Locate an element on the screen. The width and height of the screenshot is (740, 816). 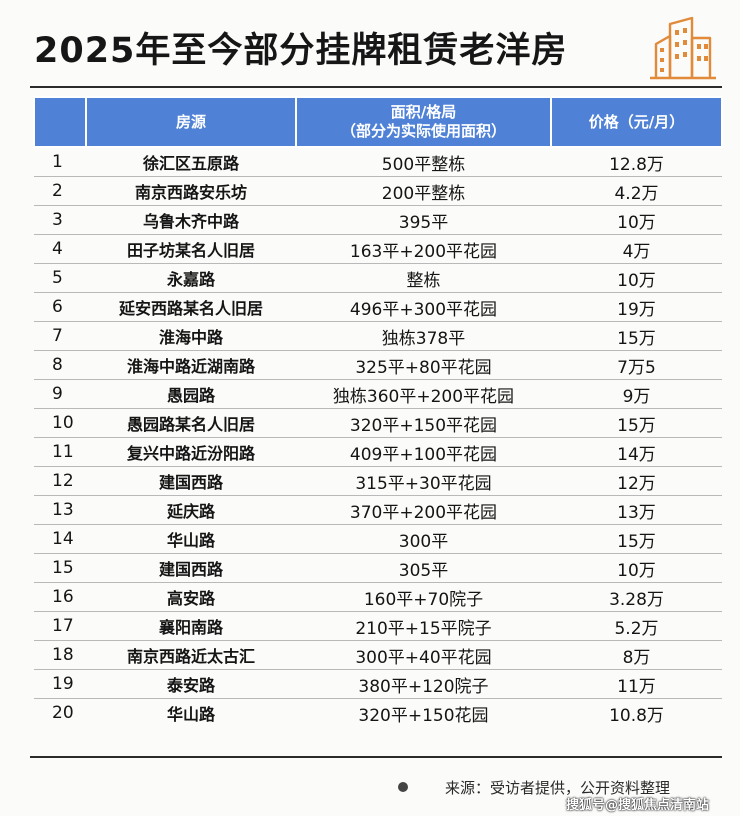
row-index: 10 is located at coordinates (60, 423).